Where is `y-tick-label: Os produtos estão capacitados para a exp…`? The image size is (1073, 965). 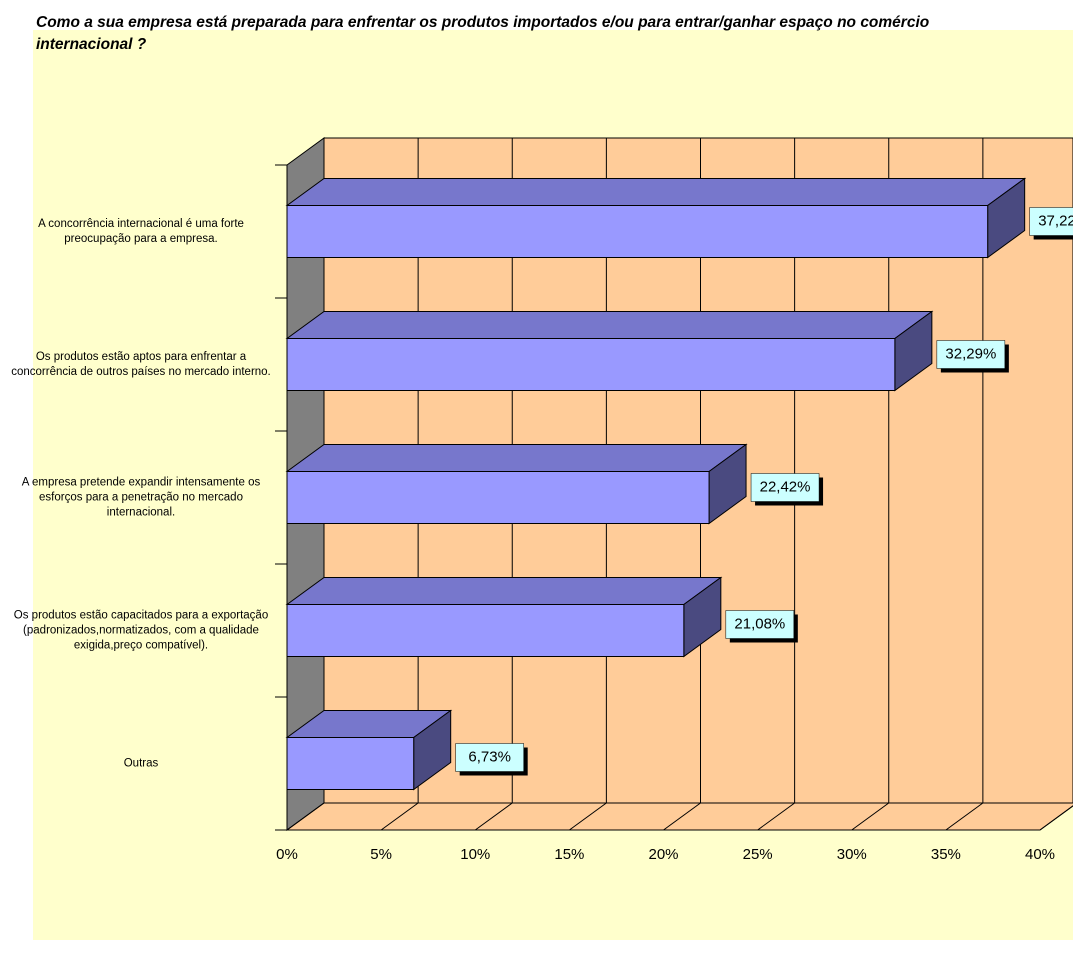
y-tick-label: Os produtos estão capacitados para a exp… is located at coordinates (141, 630).